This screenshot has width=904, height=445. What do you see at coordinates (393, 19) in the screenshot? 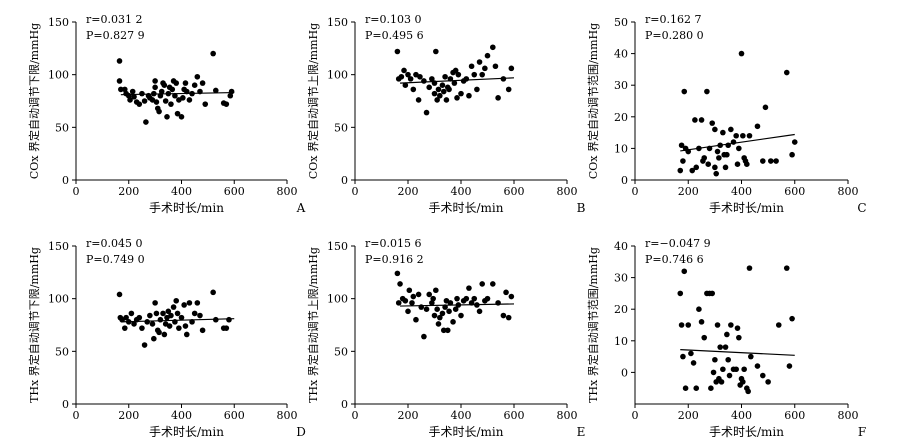
I see `r-value-label: r=0.103 0` at bounding box center [393, 19].